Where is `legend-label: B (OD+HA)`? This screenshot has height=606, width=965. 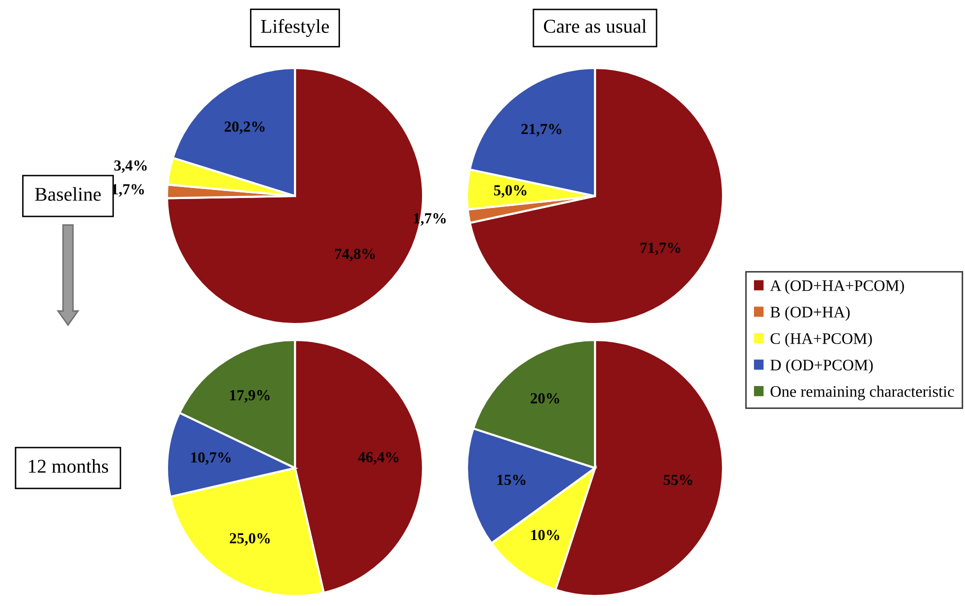 legend-label: B (OD+HA) is located at coordinates (810, 313).